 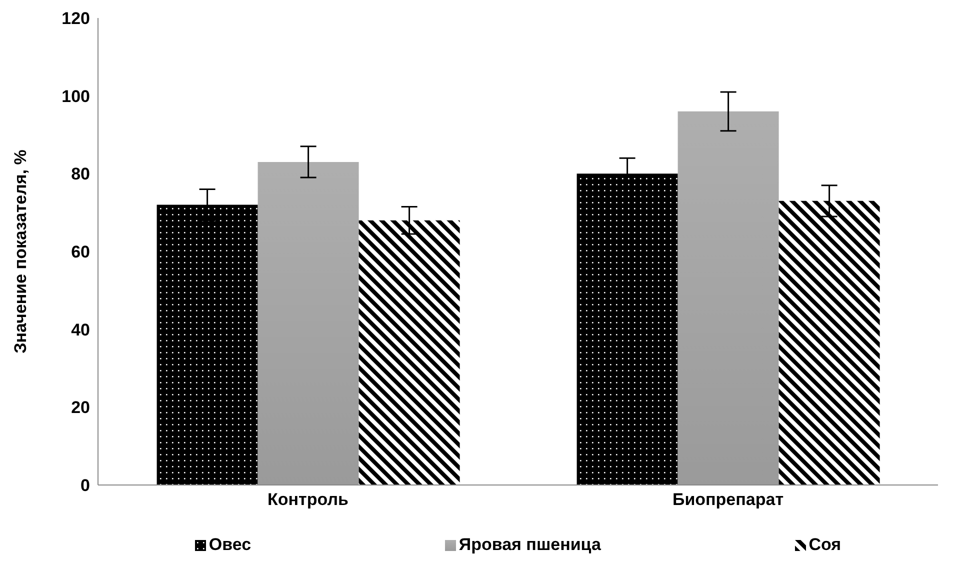 I want to click on y-tick-label: 60, so click(x=80, y=252).